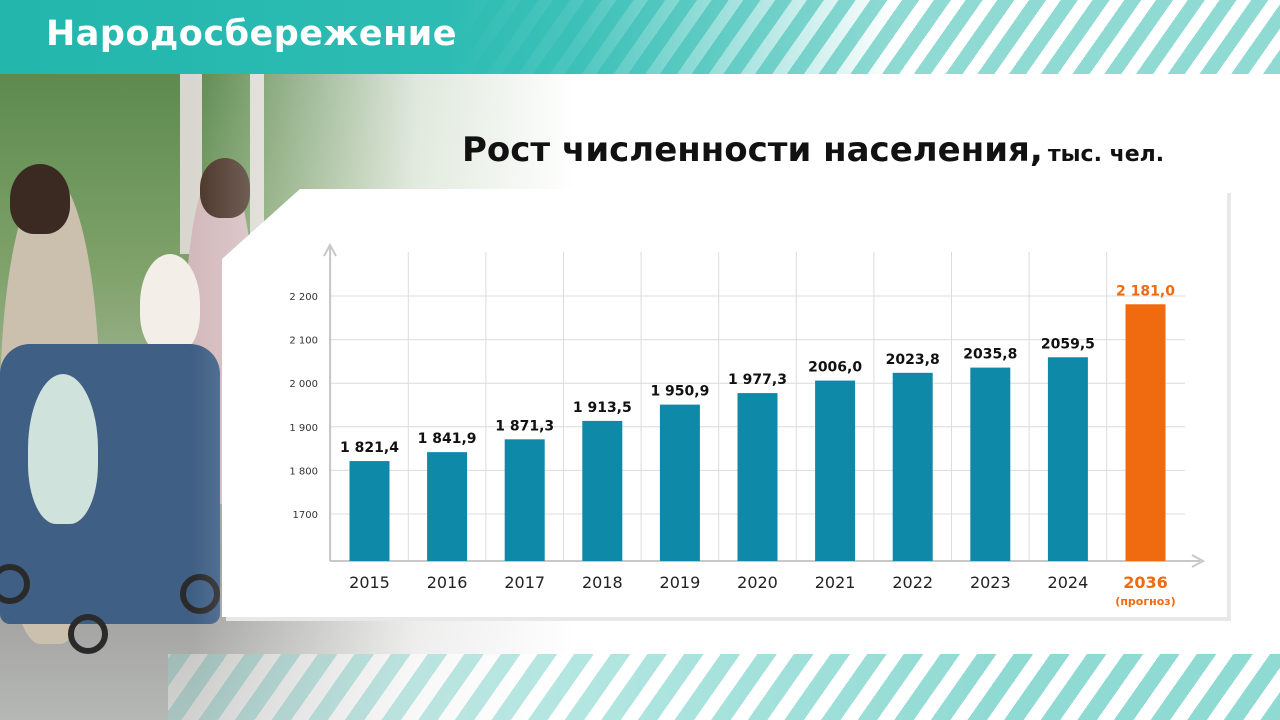 This screenshot has width=1280, height=720. Describe the element at coordinates (1106, 154) in the screenshot. I see `chart-title-unit: тыс. чел.` at that location.